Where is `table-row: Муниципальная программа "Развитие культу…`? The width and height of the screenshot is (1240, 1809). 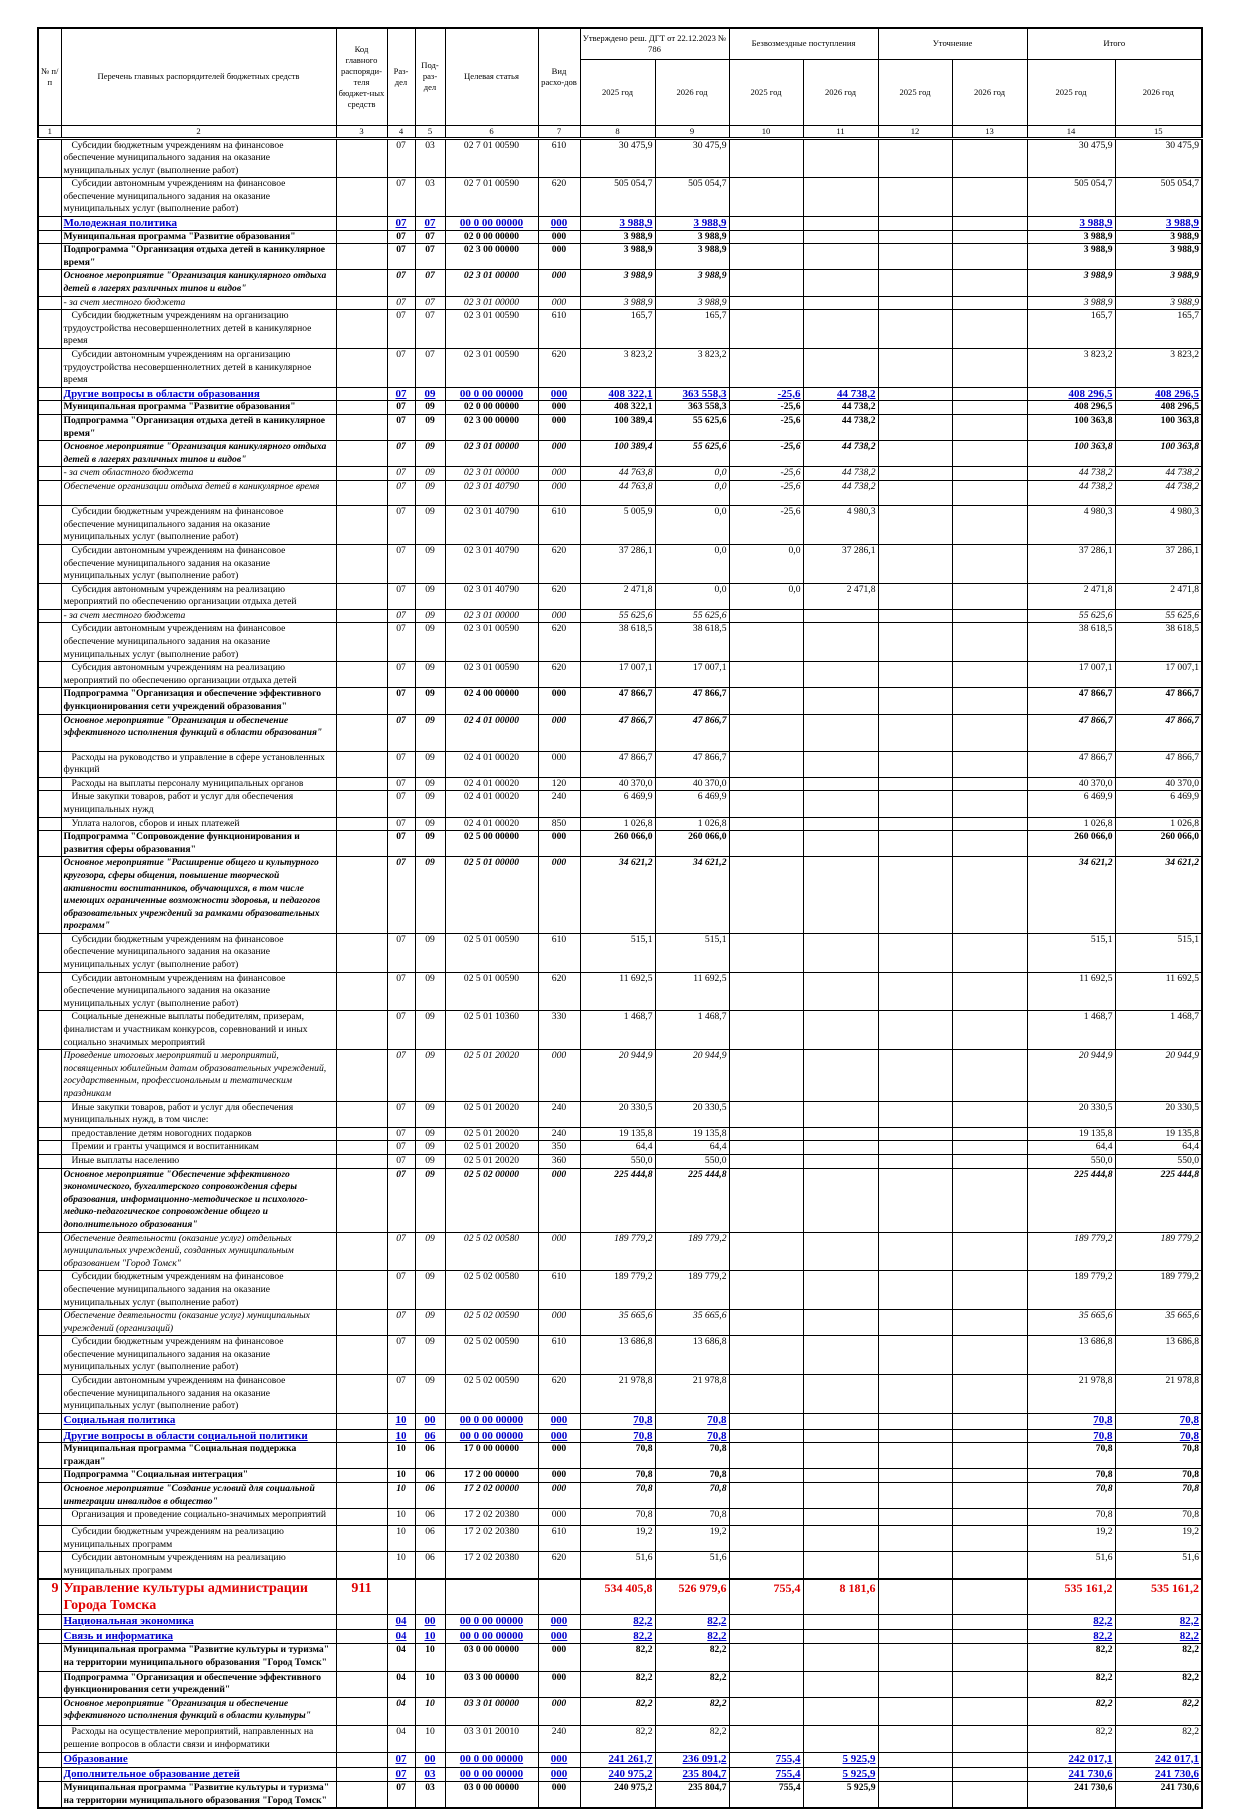
table-row: Муниципальная программа "Развитие культу… is located at coordinates (620, 1795).